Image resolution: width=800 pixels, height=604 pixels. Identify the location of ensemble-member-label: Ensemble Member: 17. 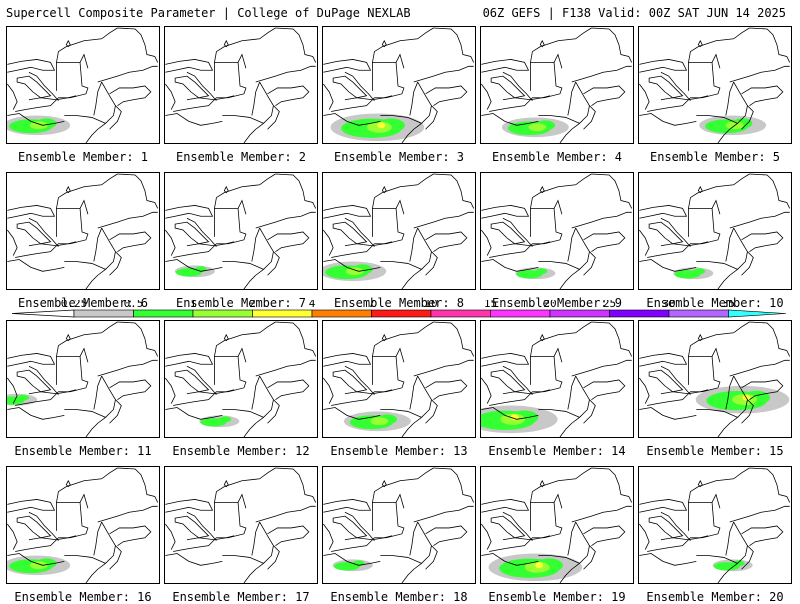
(241, 597).